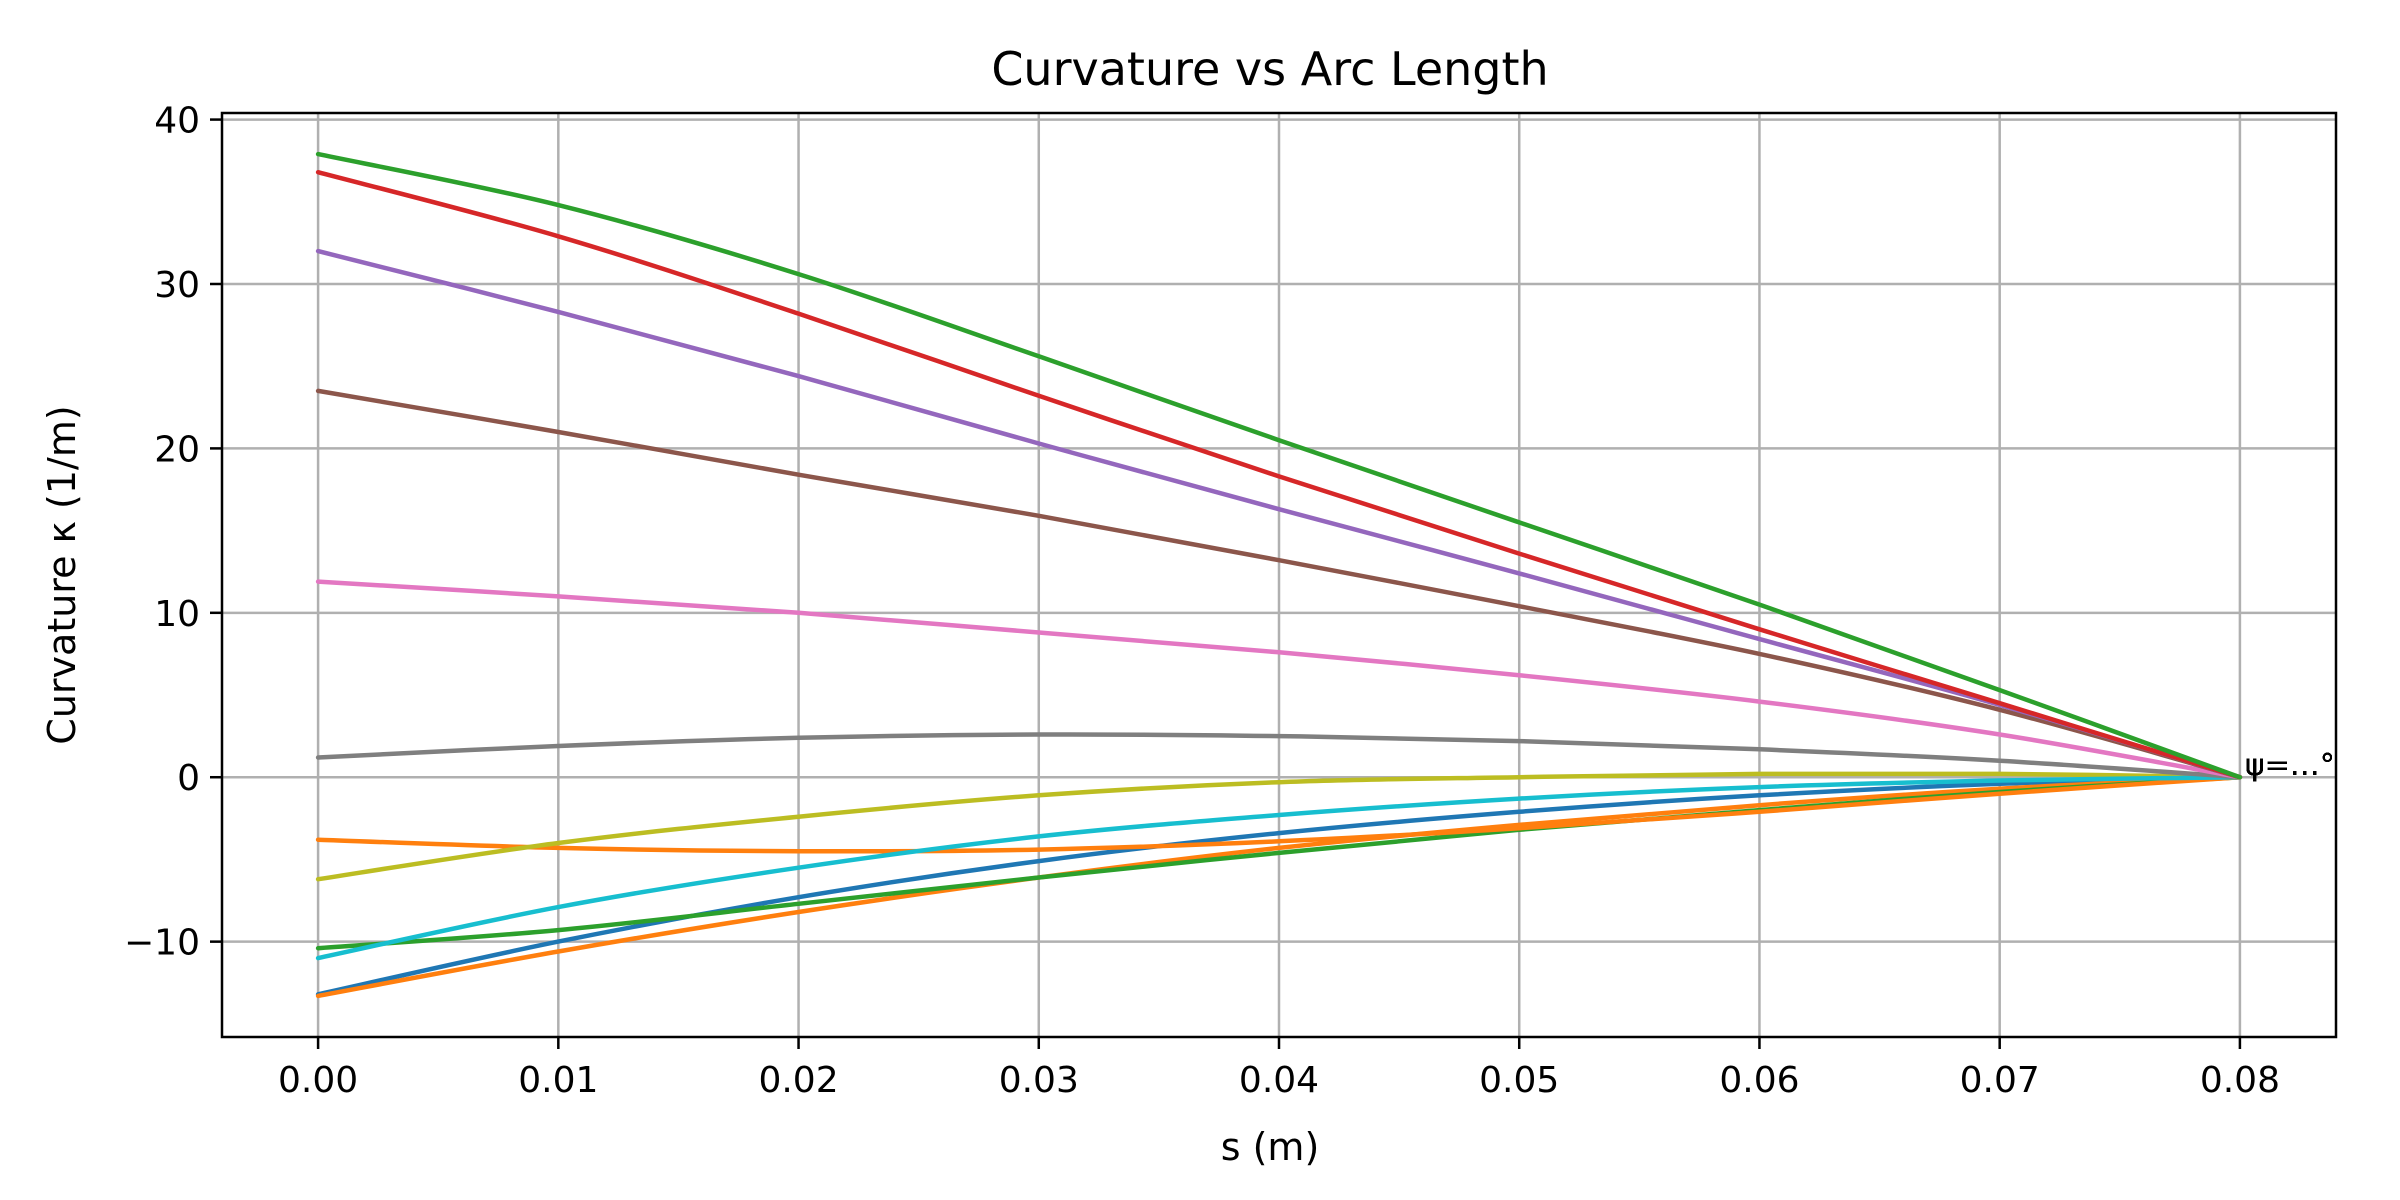 The image size is (2400, 1200). Describe the element at coordinates (1039, 1080) in the screenshot. I see `x-tick-label: 0.03` at that location.